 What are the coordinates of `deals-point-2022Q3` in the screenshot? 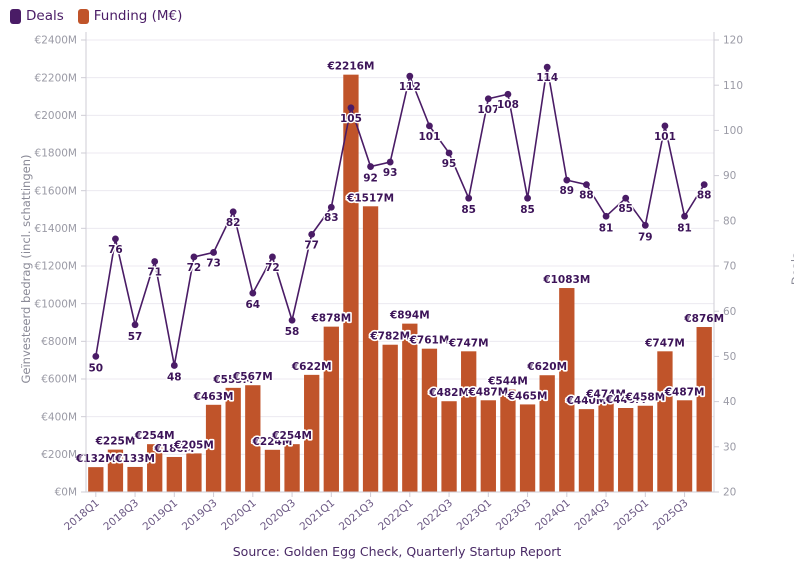 It's located at (449, 153).